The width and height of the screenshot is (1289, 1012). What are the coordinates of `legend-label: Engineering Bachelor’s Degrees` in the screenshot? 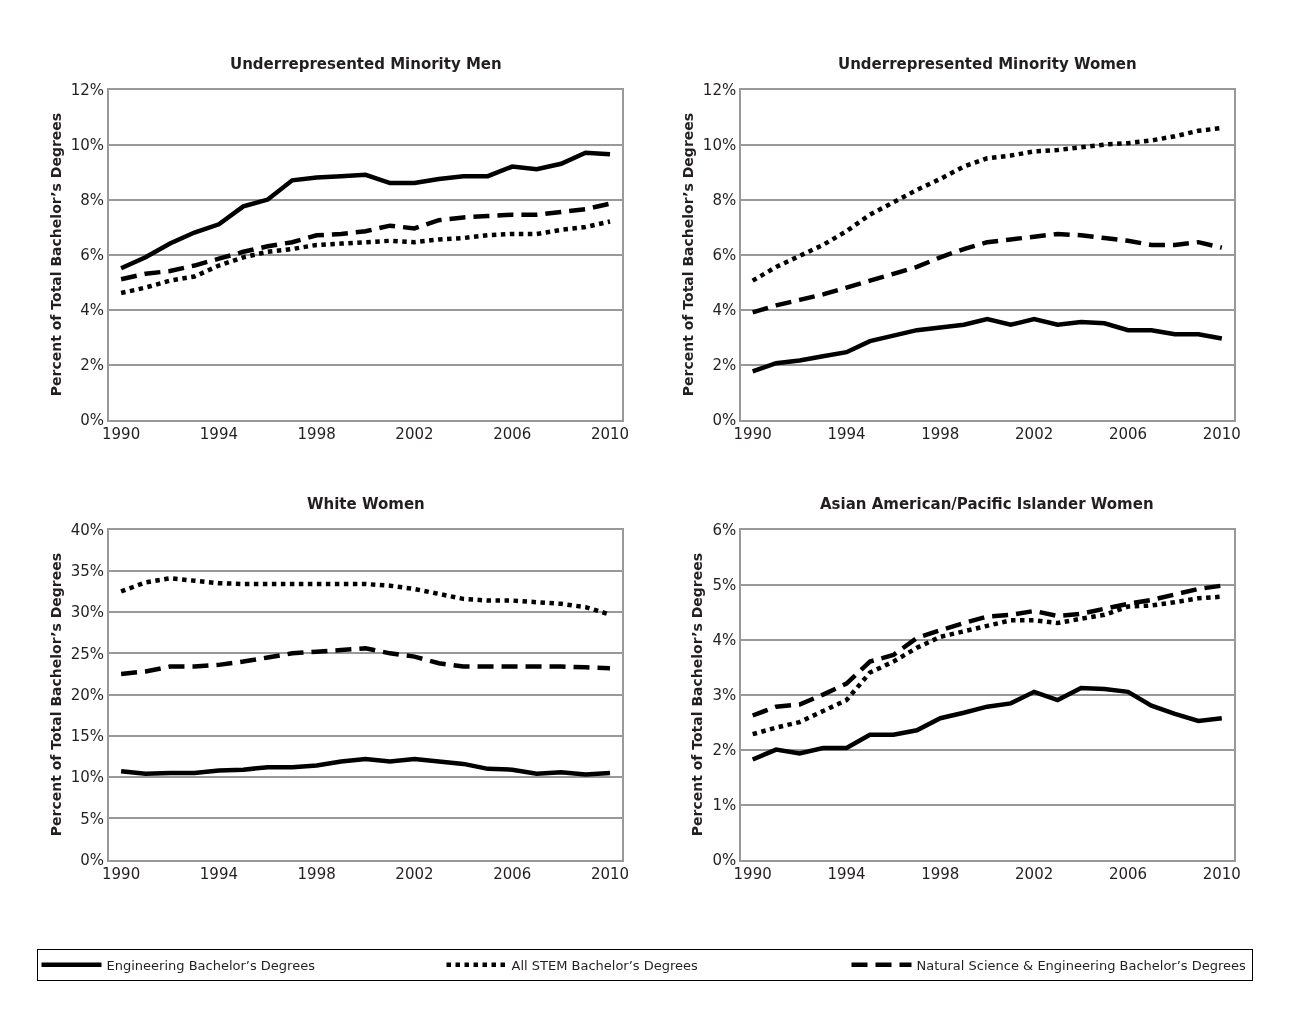 It's located at (211, 965).